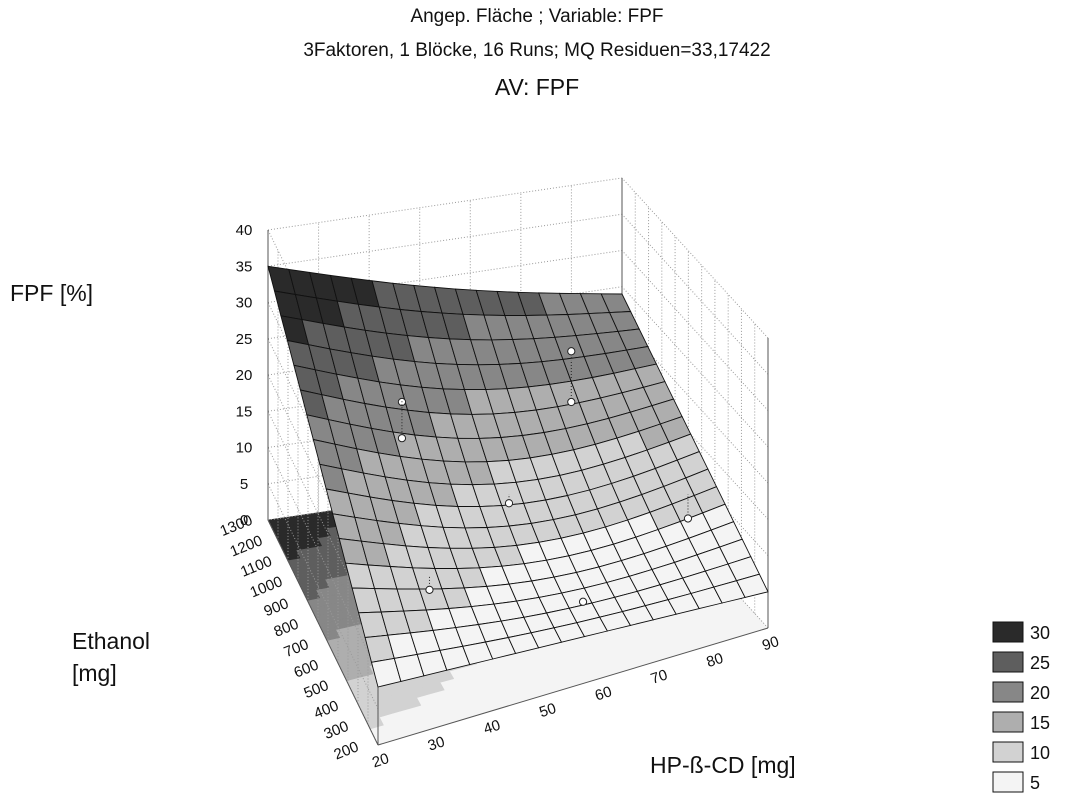  I want to click on z-tick-label: 5, so click(244, 484).